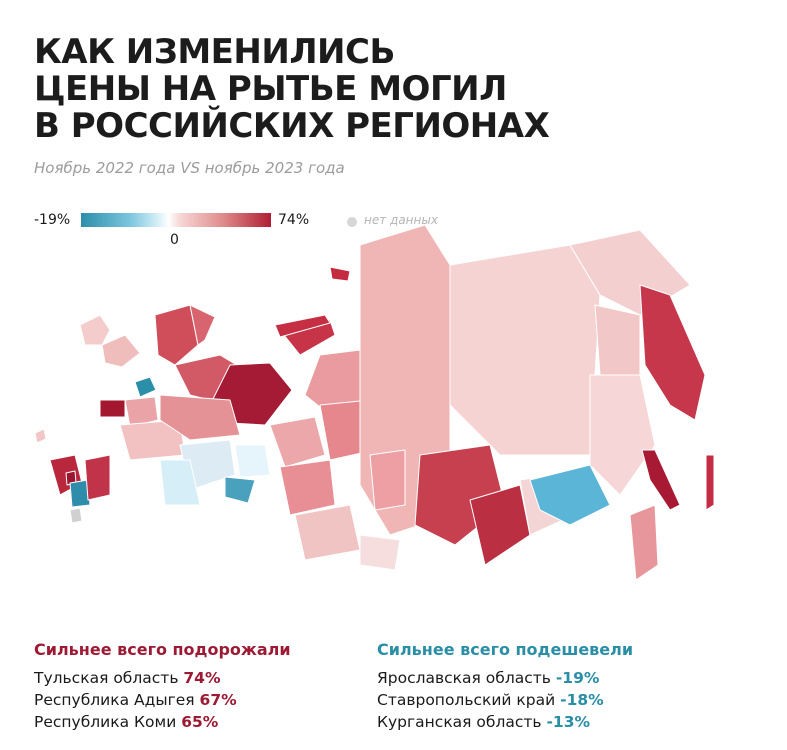 The height and width of the screenshot is (750, 787). What do you see at coordinates (459, 722) in the screenshot?
I see `region-name: Курганская область` at bounding box center [459, 722].